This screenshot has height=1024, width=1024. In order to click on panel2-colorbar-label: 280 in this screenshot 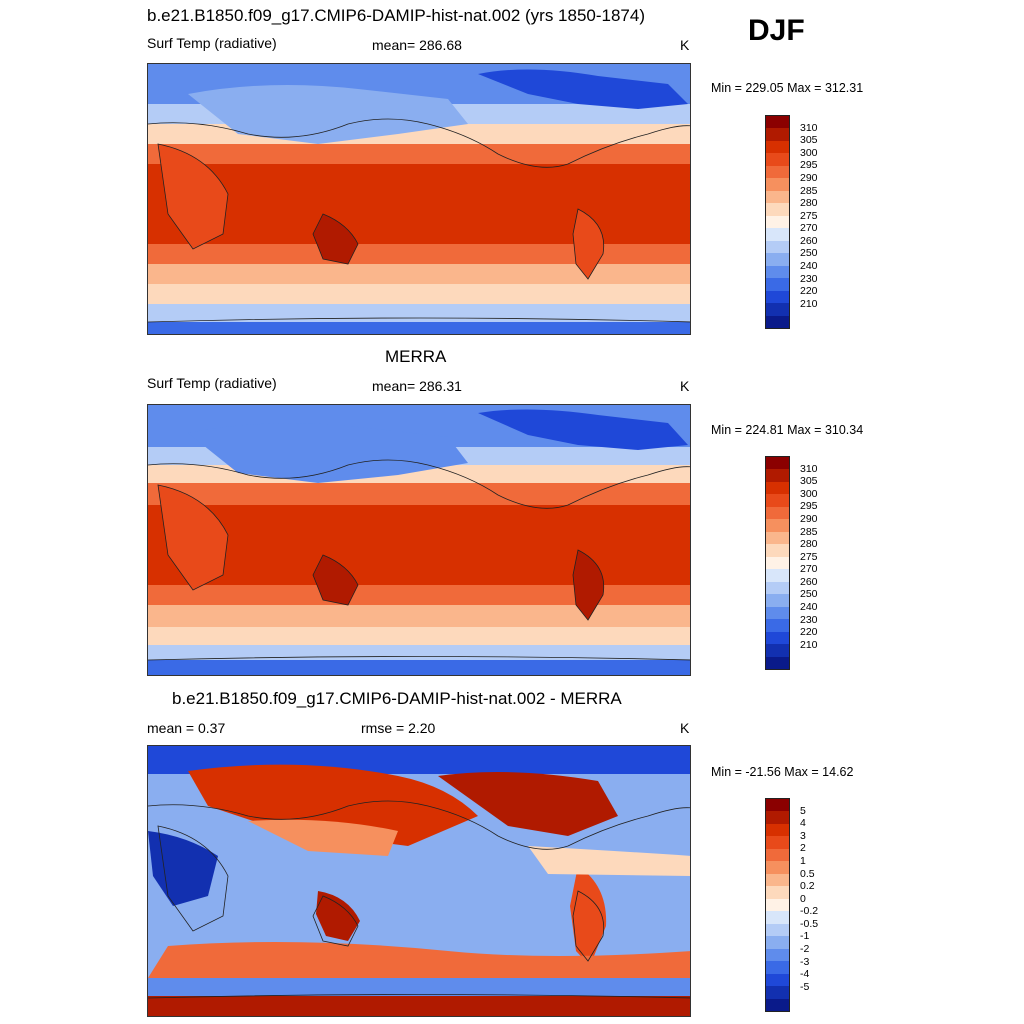, I will do `click(809, 544)`.